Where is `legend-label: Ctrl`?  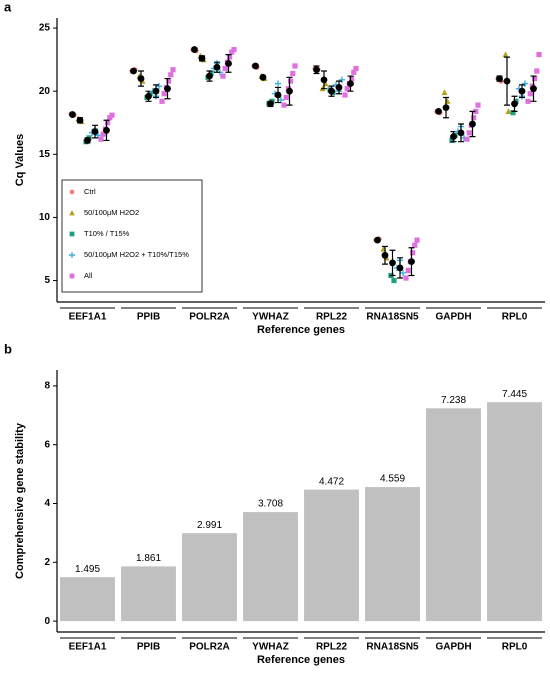 legend-label: Ctrl is located at coordinates (90, 191).